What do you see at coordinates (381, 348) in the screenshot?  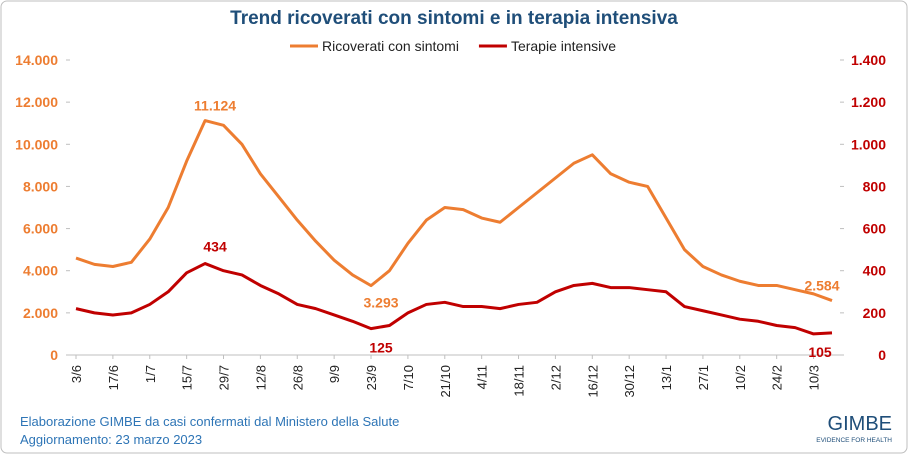 I see `value-label: 125` at bounding box center [381, 348].